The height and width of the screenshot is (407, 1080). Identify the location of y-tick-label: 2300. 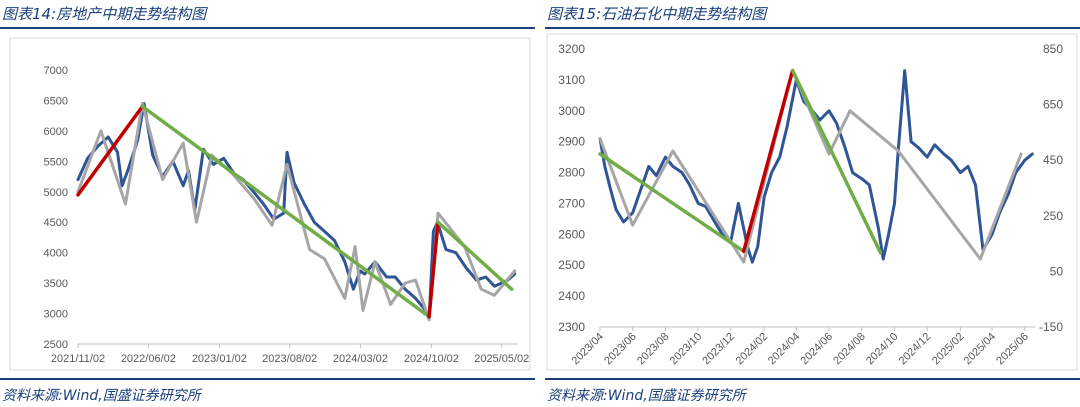
(571, 327).